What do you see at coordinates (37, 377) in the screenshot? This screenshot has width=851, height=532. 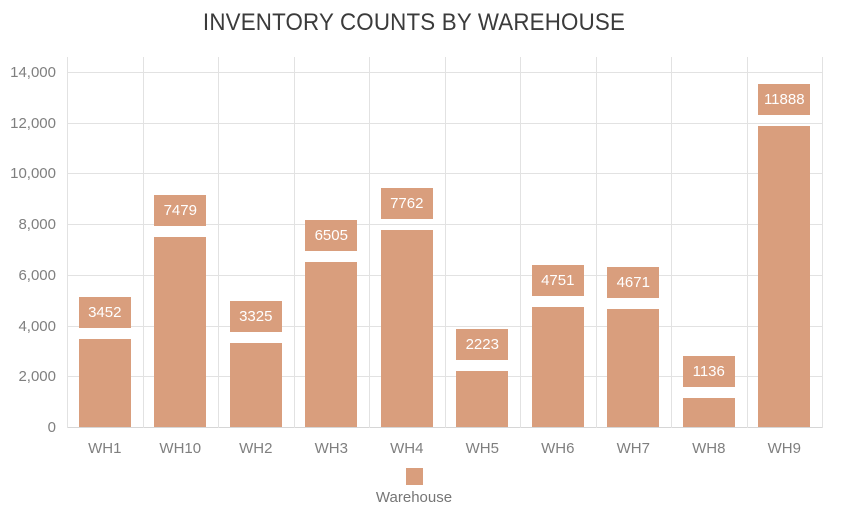 I see `y-tick-label: 2,000` at bounding box center [37, 377].